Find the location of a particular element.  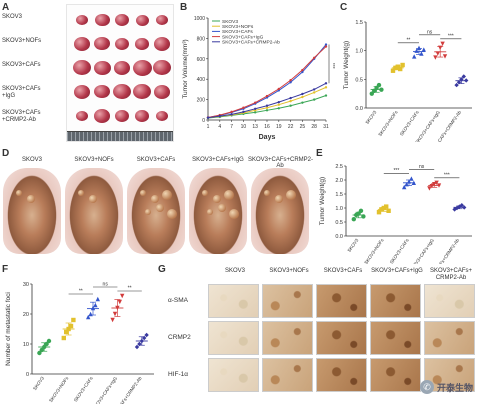

legend-entry: SKOV3+NOFs is located at coordinates (238, 27).